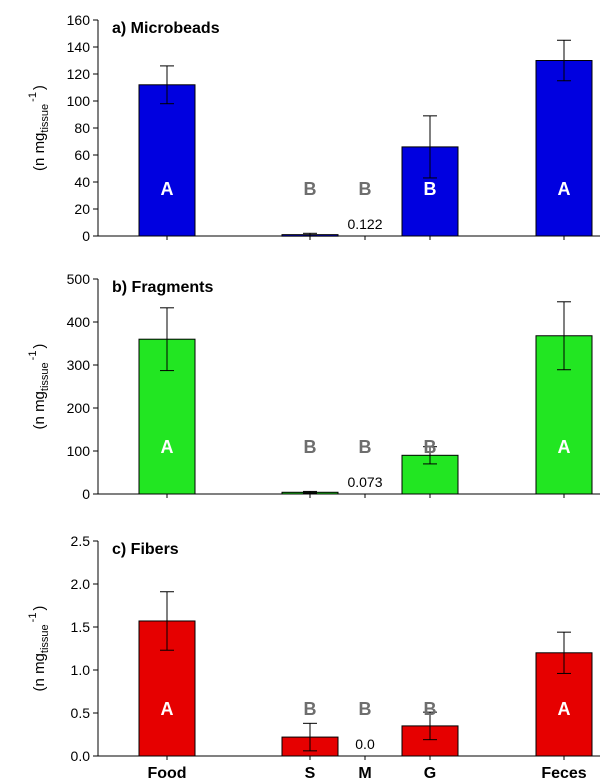  Describe the element at coordinates (79, 408) in the screenshot. I see `y-tick-label: 200` at that location.